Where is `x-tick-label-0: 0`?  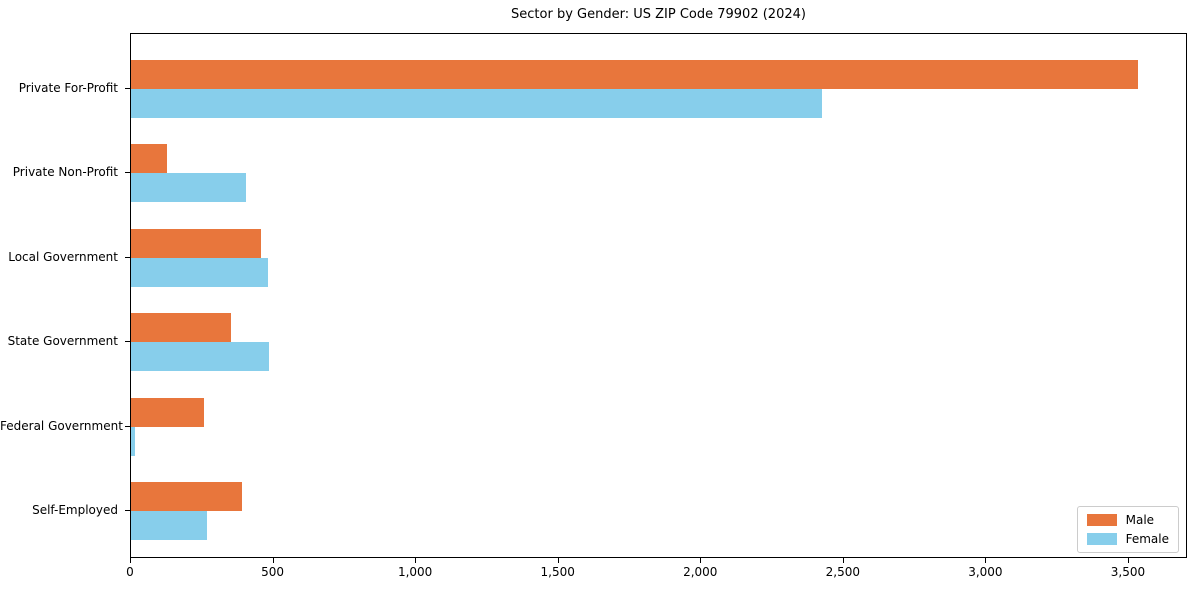
x-tick-label-0: 0 is located at coordinates (130, 572).